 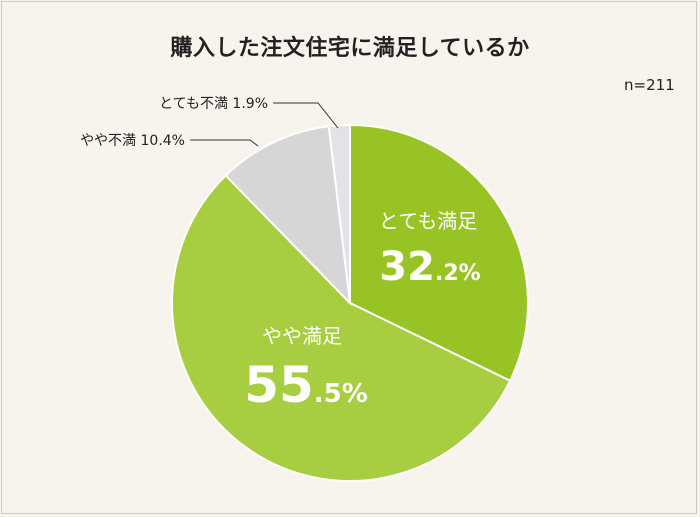 What do you see at coordinates (428, 221) in the screenshot?
I see `slice-label-very-satisfied: とても満足` at bounding box center [428, 221].